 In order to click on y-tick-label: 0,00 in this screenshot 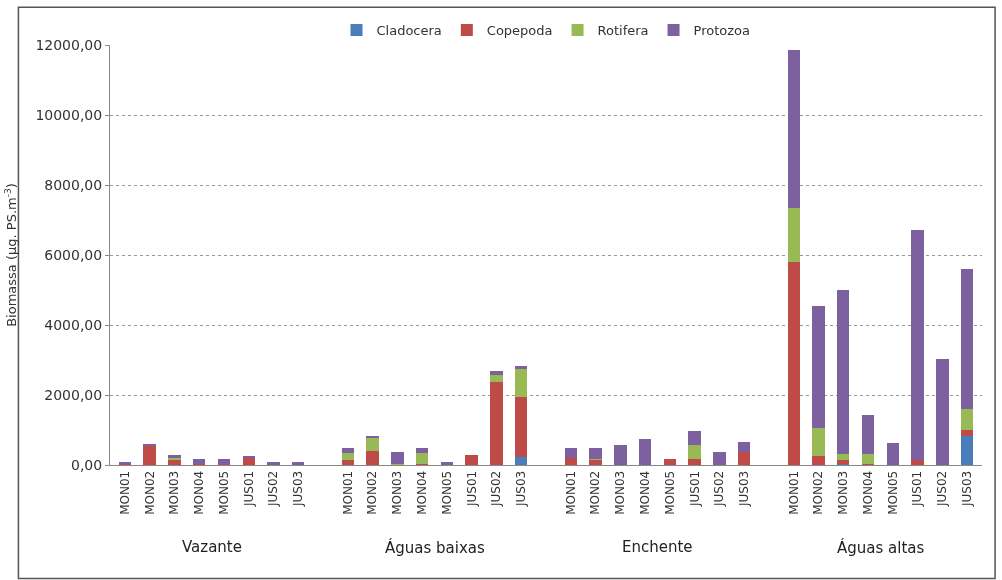, I will do `click(87, 464)`.